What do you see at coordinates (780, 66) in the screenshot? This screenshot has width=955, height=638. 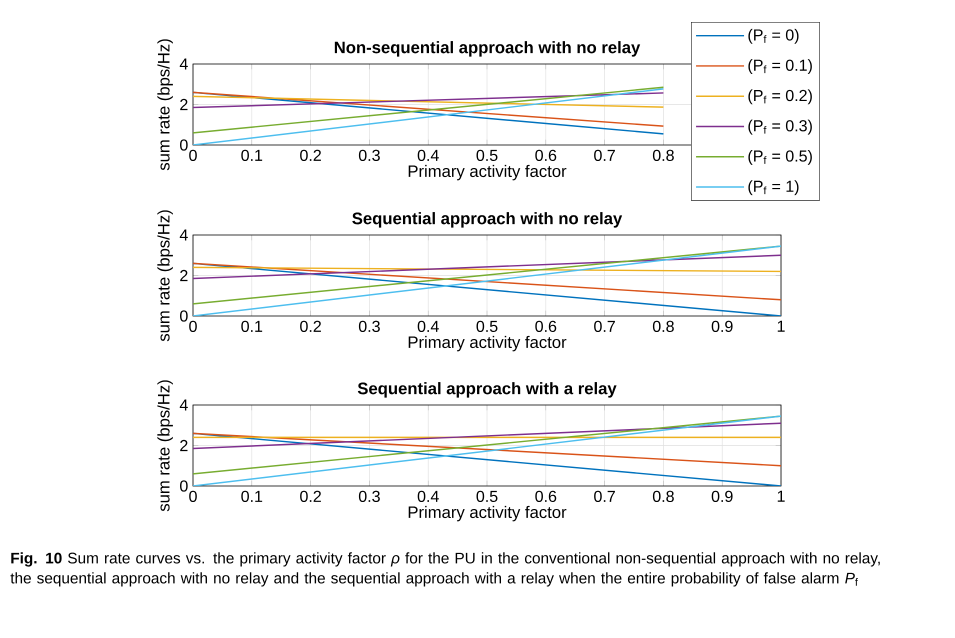 I see `legend-label: (P$_{f}$ = 0.1)` at bounding box center [780, 66].